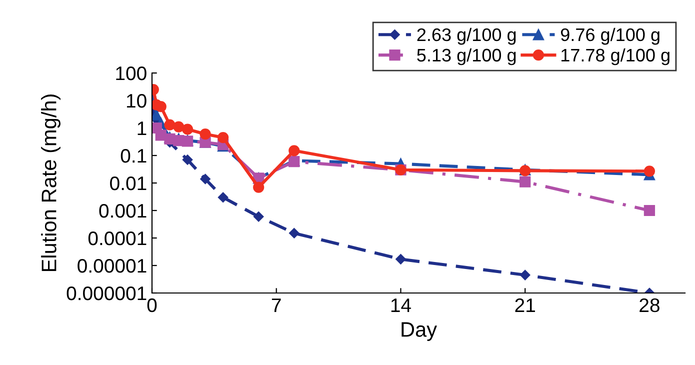 This screenshot has height=365, width=695. What do you see at coordinates (401, 305) in the screenshot?
I see `x-tick-label: 14` at bounding box center [401, 305].